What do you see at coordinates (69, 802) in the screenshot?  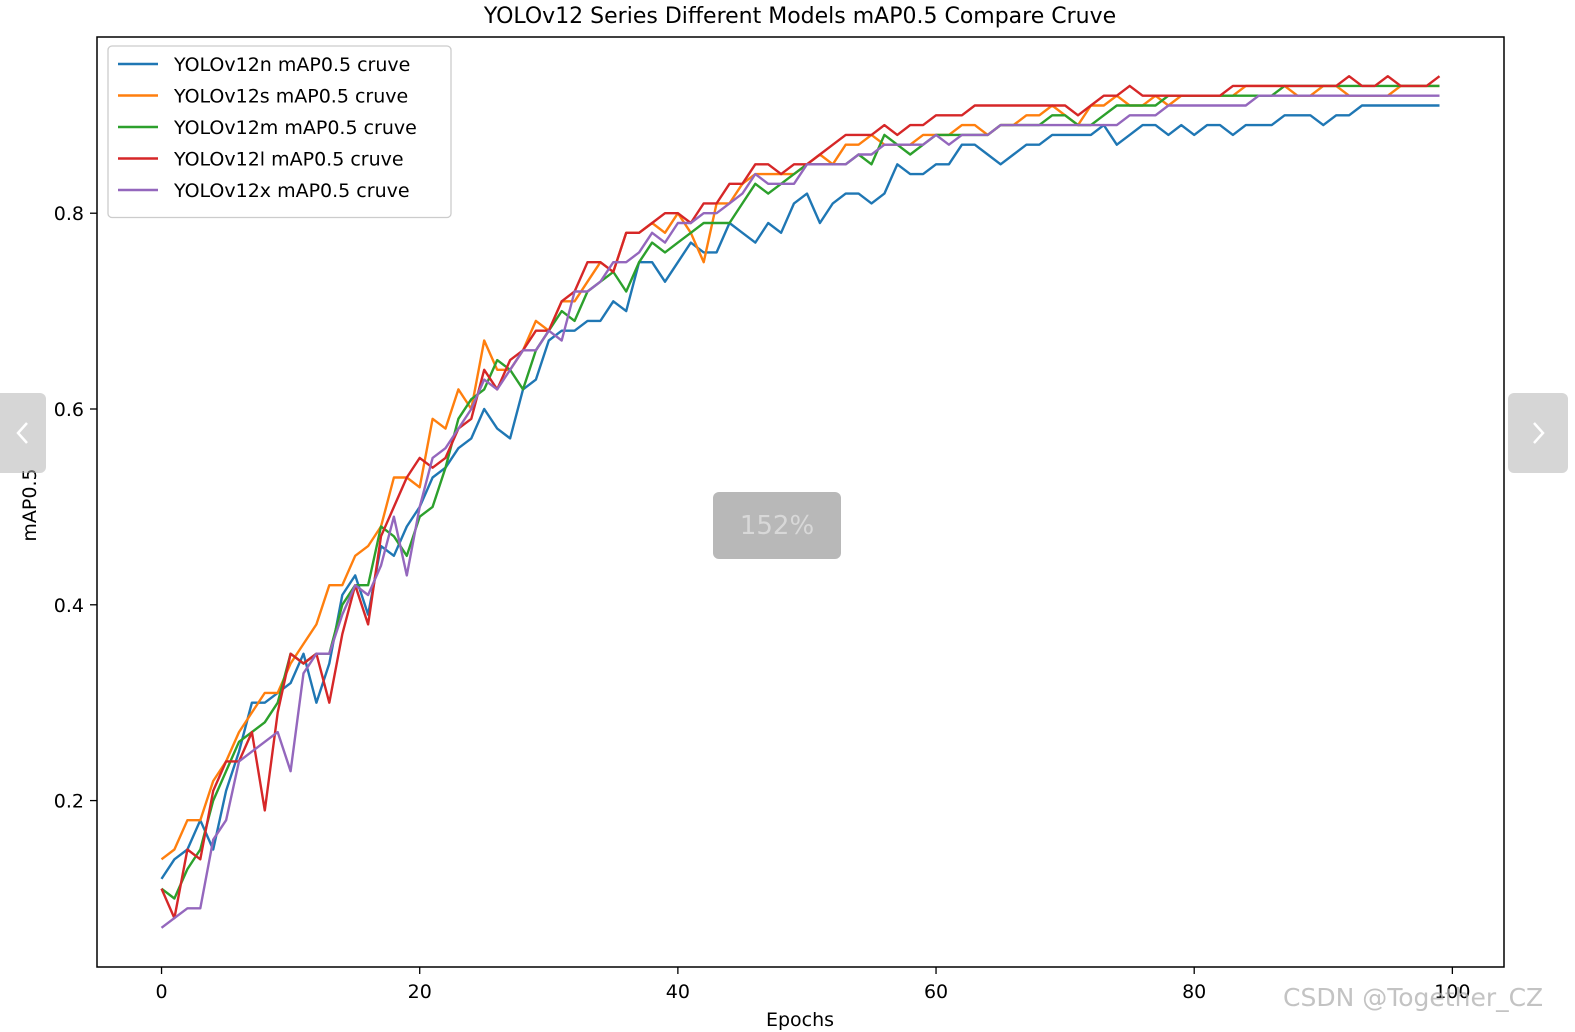 I see `y-tick-label: 0.2` at bounding box center [69, 802].